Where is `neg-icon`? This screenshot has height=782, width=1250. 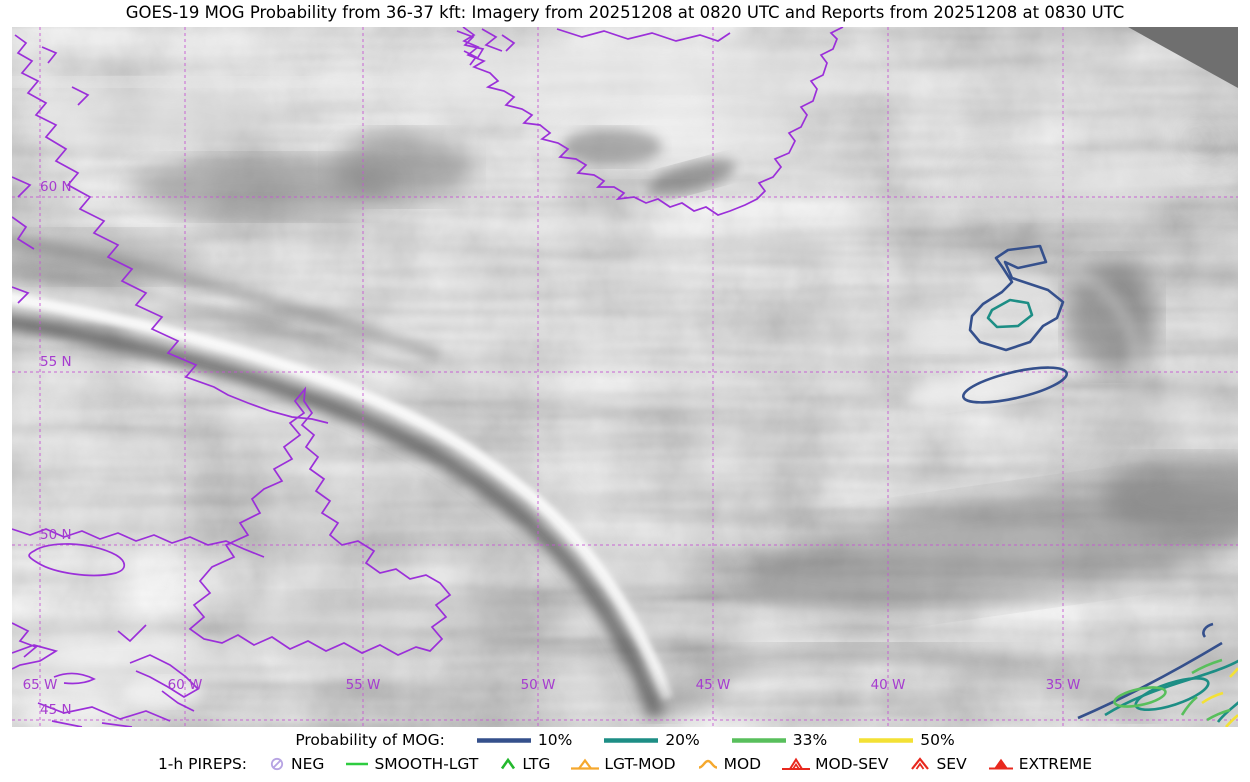
neg-icon is located at coordinates (277, 764).